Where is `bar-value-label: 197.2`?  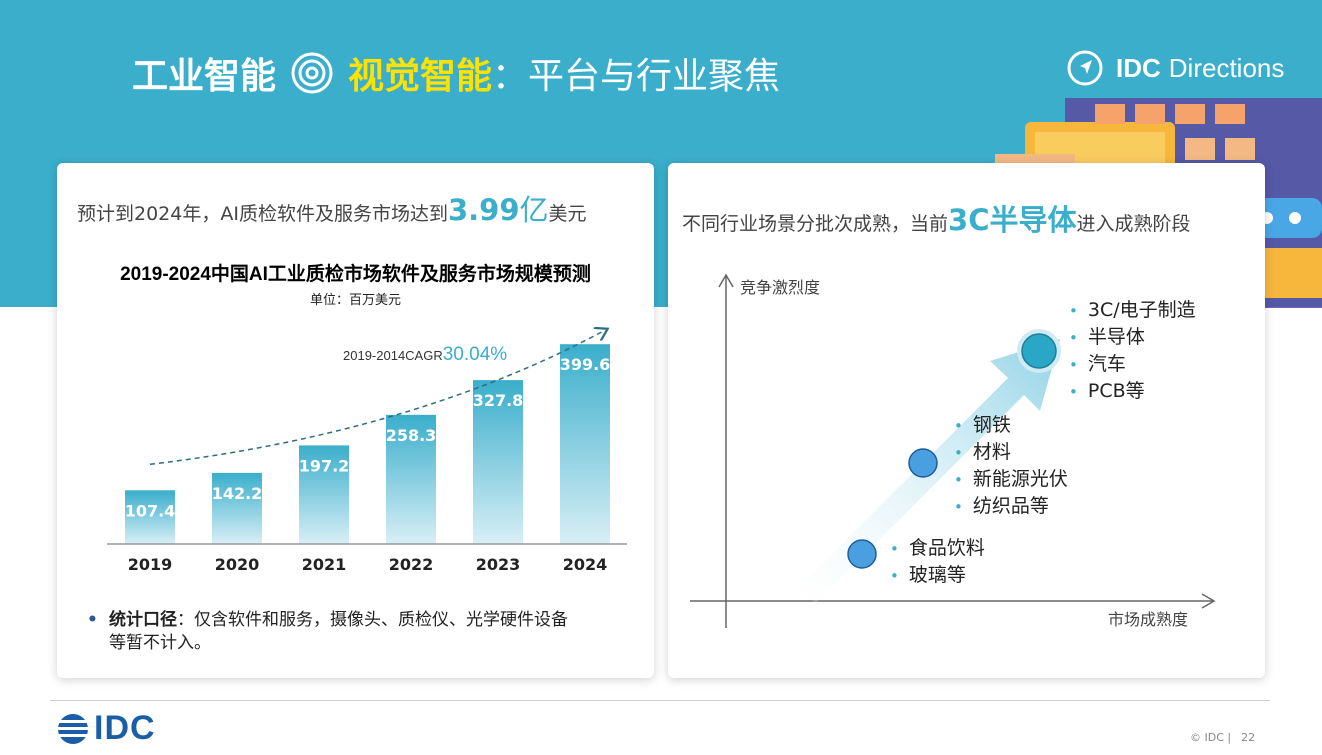 bar-value-label: 197.2 is located at coordinates (324, 465).